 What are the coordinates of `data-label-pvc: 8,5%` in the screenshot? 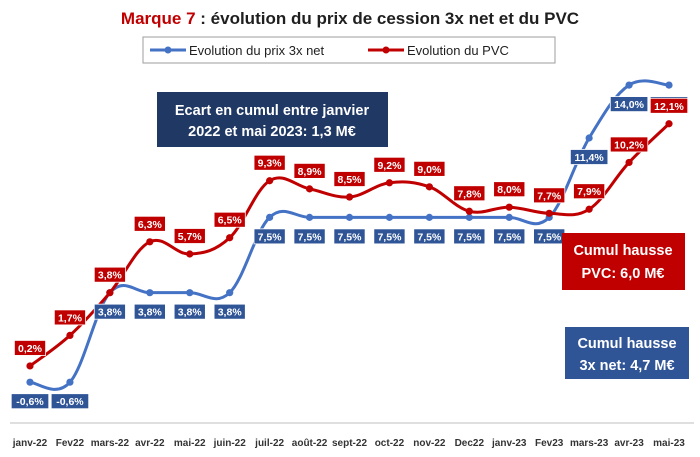 It's located at (349, 179).